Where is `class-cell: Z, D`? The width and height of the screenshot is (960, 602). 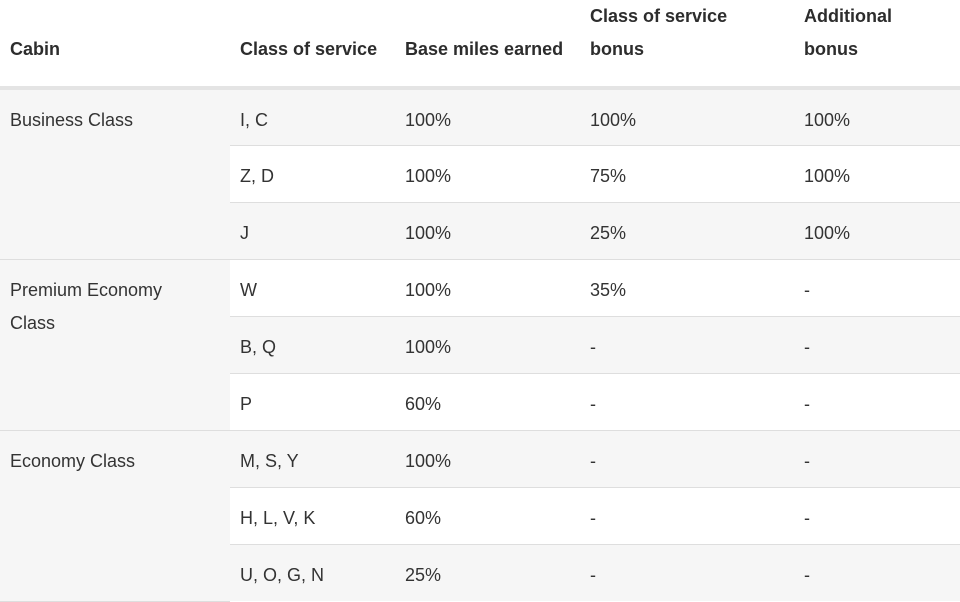 class-cell: Z, D is located at coordinates (312, 174).